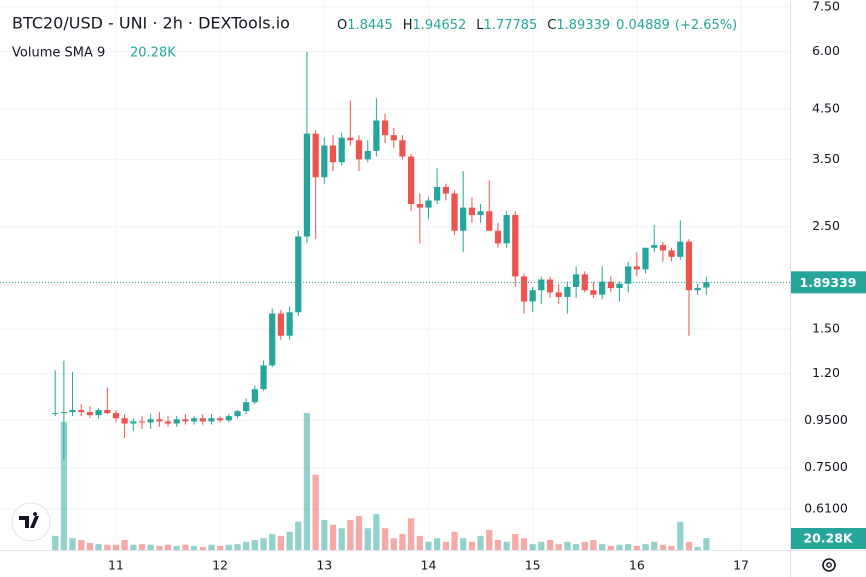 The image size is (866, 577). What do you see at coordinates (826, 225) in the screenshot?
I see `y-tick-label: 2.50` at bounding box center [826, 225].